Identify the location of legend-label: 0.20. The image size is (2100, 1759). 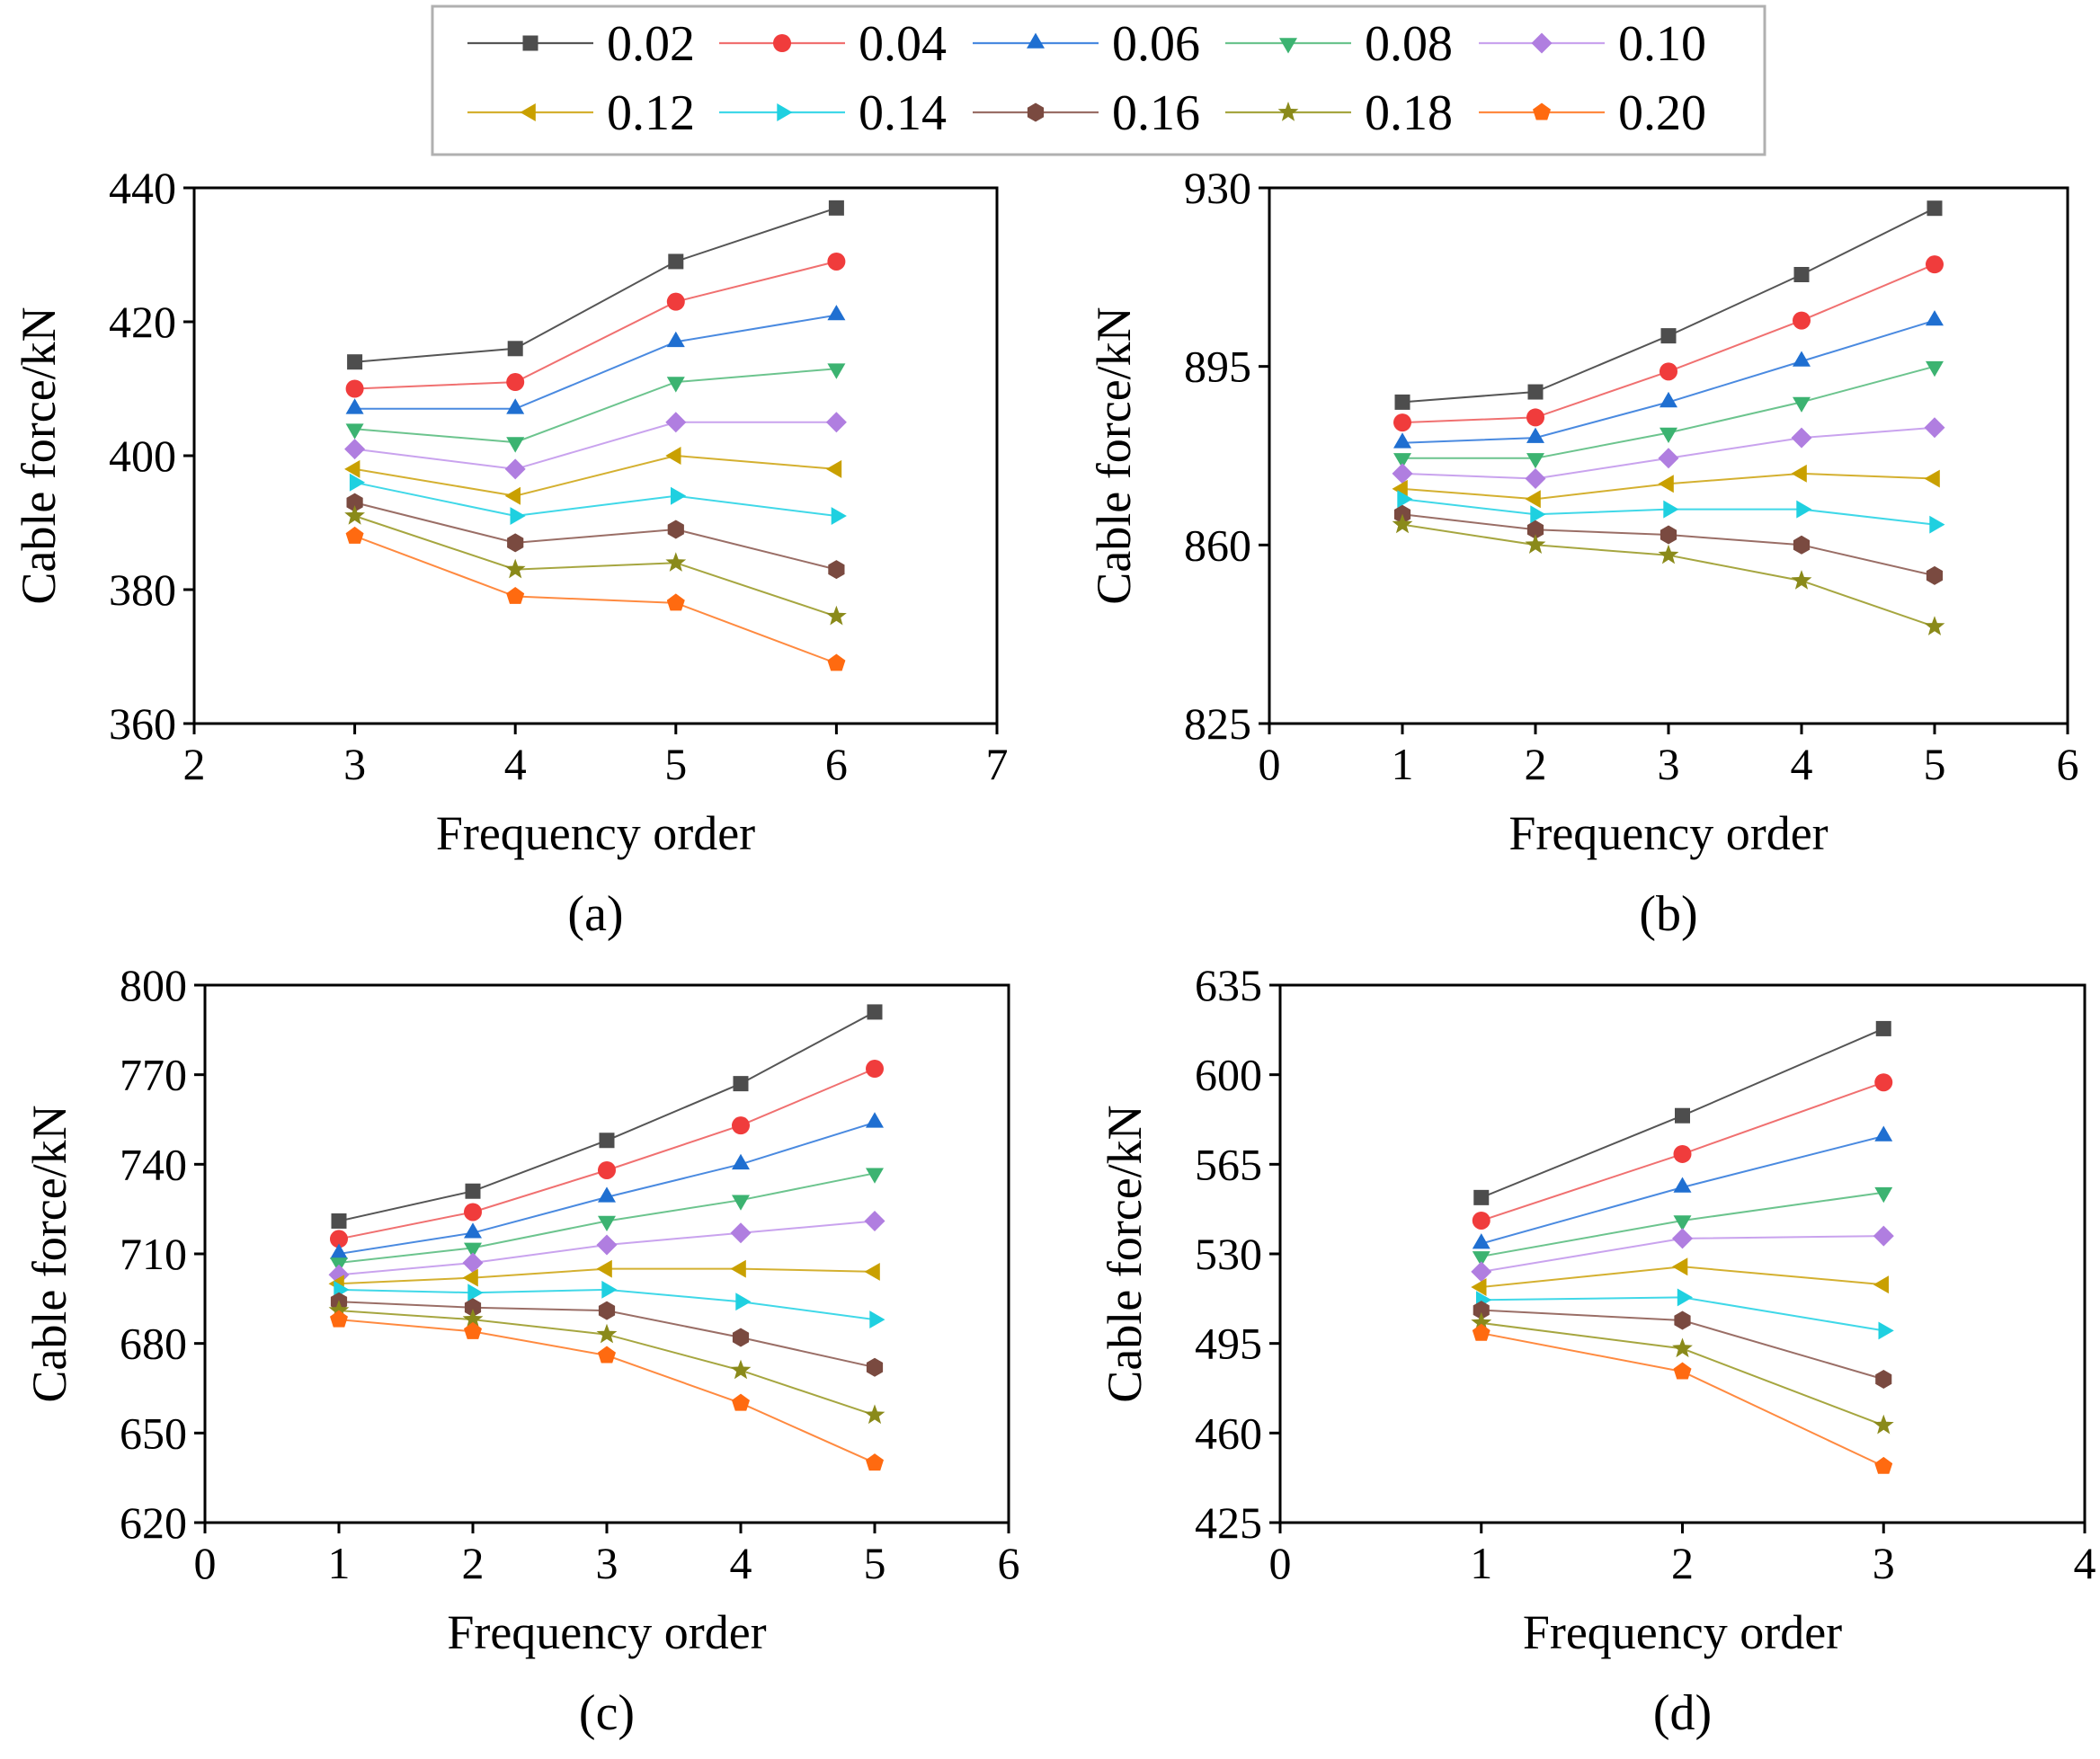
(1662, 113).